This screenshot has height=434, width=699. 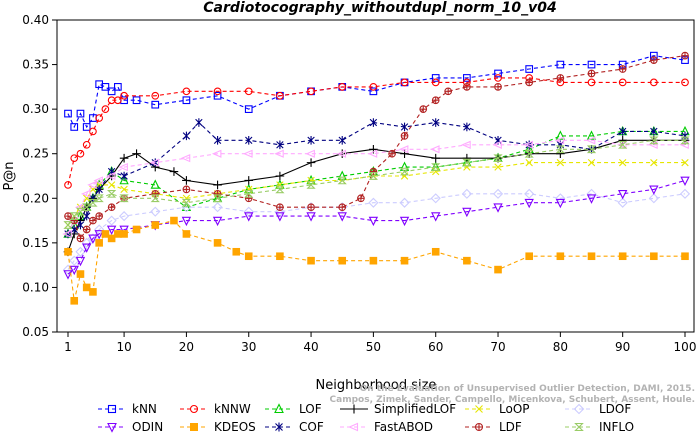 I want to click on x-axis-label: Neighborhood size, so click(x=376, y=385).